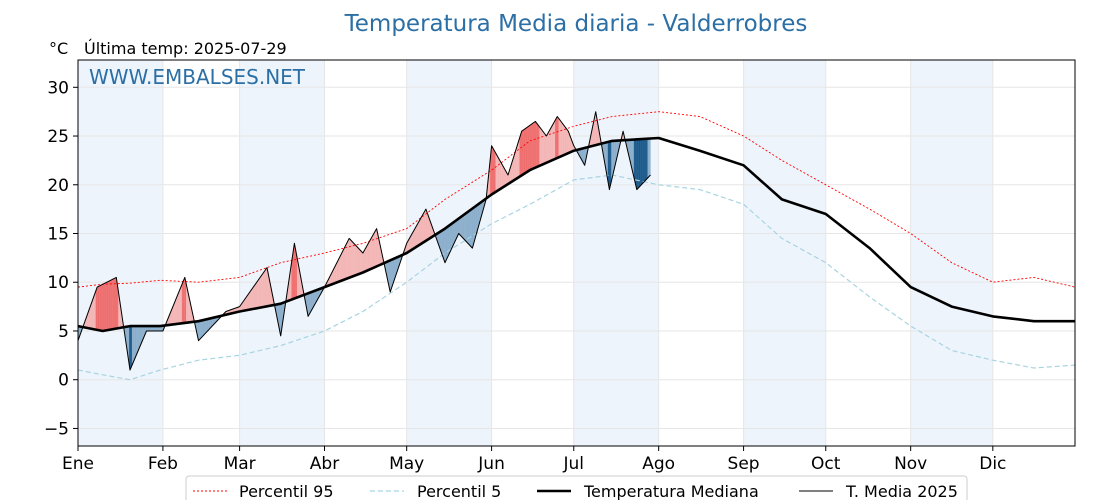 The image size is (1120, 500). What do you see at coordinates (901, 491) in the screenshot?
I see `legend-label-current: T. Media 2025` at bounding box center [901, 491].